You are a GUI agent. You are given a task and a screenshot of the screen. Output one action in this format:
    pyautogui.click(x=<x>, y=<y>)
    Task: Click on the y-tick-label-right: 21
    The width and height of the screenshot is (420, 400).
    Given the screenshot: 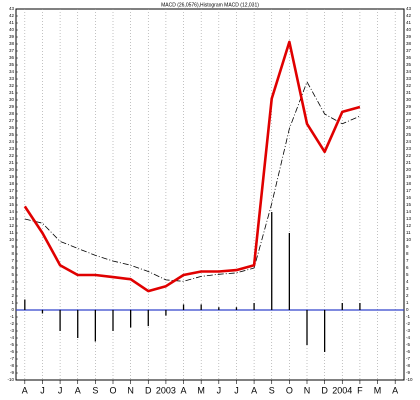 What is the action you would take?
    pyautogui.click(x=409, y=162)
    